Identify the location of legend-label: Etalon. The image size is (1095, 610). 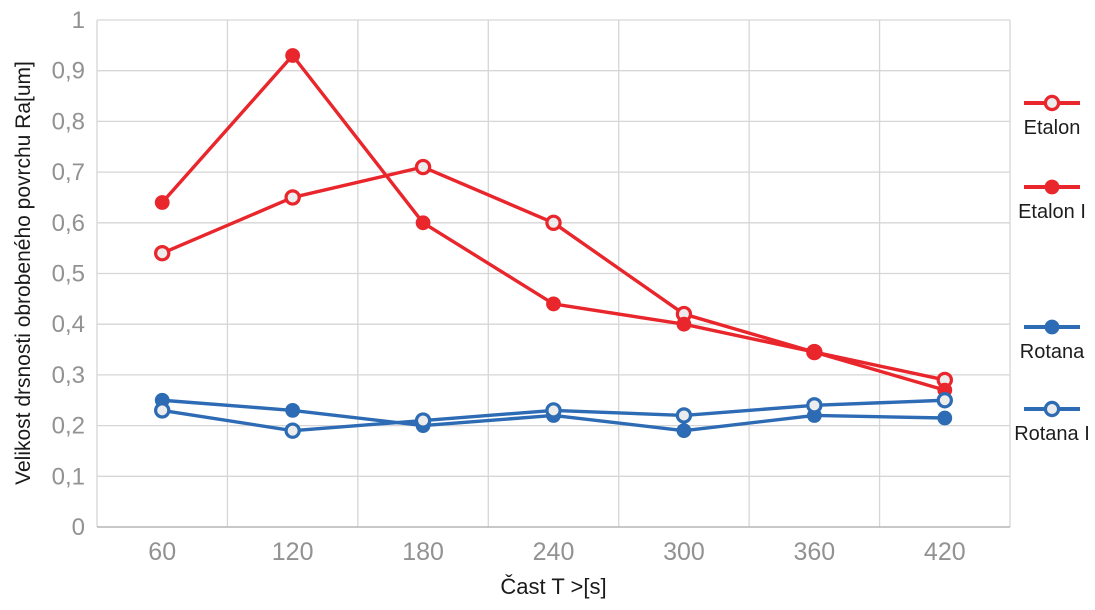
(1052, 128).